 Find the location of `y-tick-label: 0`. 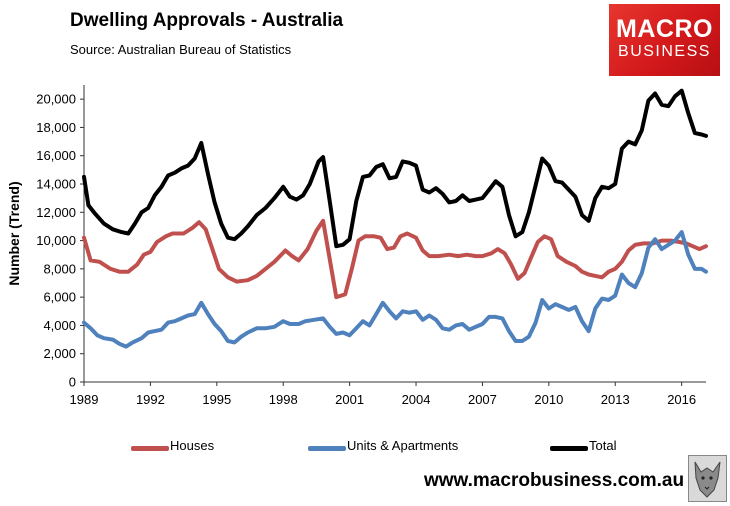

y-tick-label: 0 is located at coordinates (72, 382).